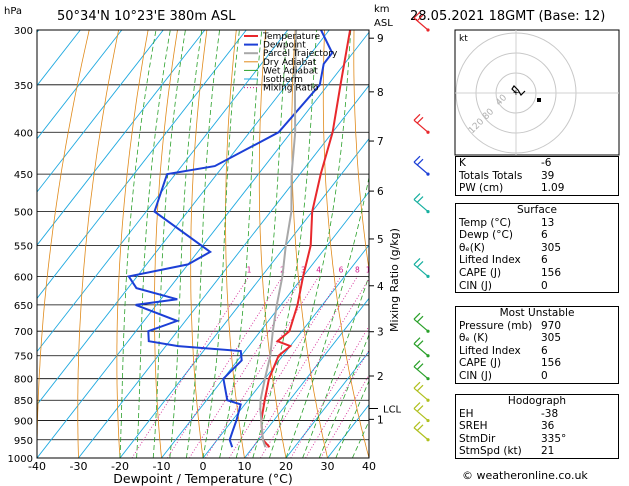 This screenshot has width=629, height=486. Describe the element at coordinates (162, 466) in the screenshot. I see `temperature-tick-label: -10` at that location.